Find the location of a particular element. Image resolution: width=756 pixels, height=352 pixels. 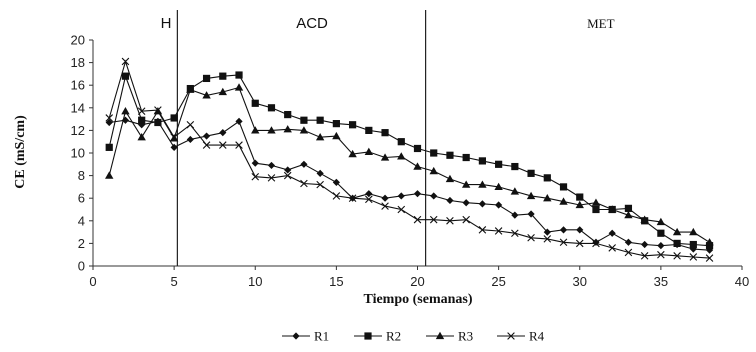

legend-label: R1 is located at coordinates (321, 336).